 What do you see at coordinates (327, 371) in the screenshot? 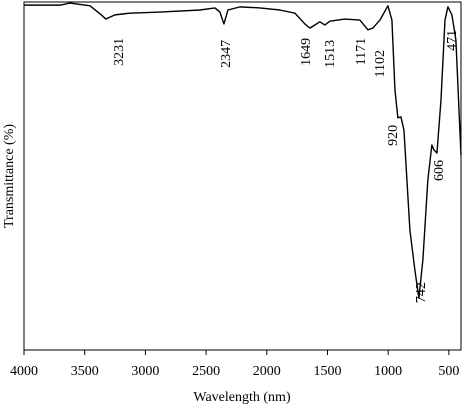
I see `x-tick-label: 1500` at bounding box center [327, 371].